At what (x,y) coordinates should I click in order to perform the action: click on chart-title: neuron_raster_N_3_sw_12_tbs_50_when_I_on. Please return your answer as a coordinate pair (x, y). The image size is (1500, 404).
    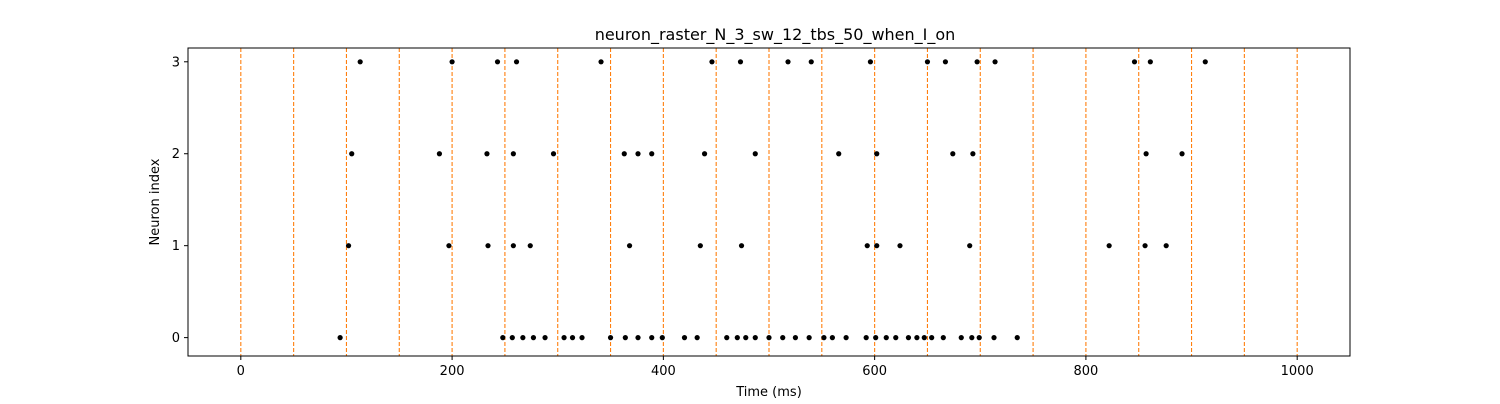
    Looking at the image, I should click on (775, 35).